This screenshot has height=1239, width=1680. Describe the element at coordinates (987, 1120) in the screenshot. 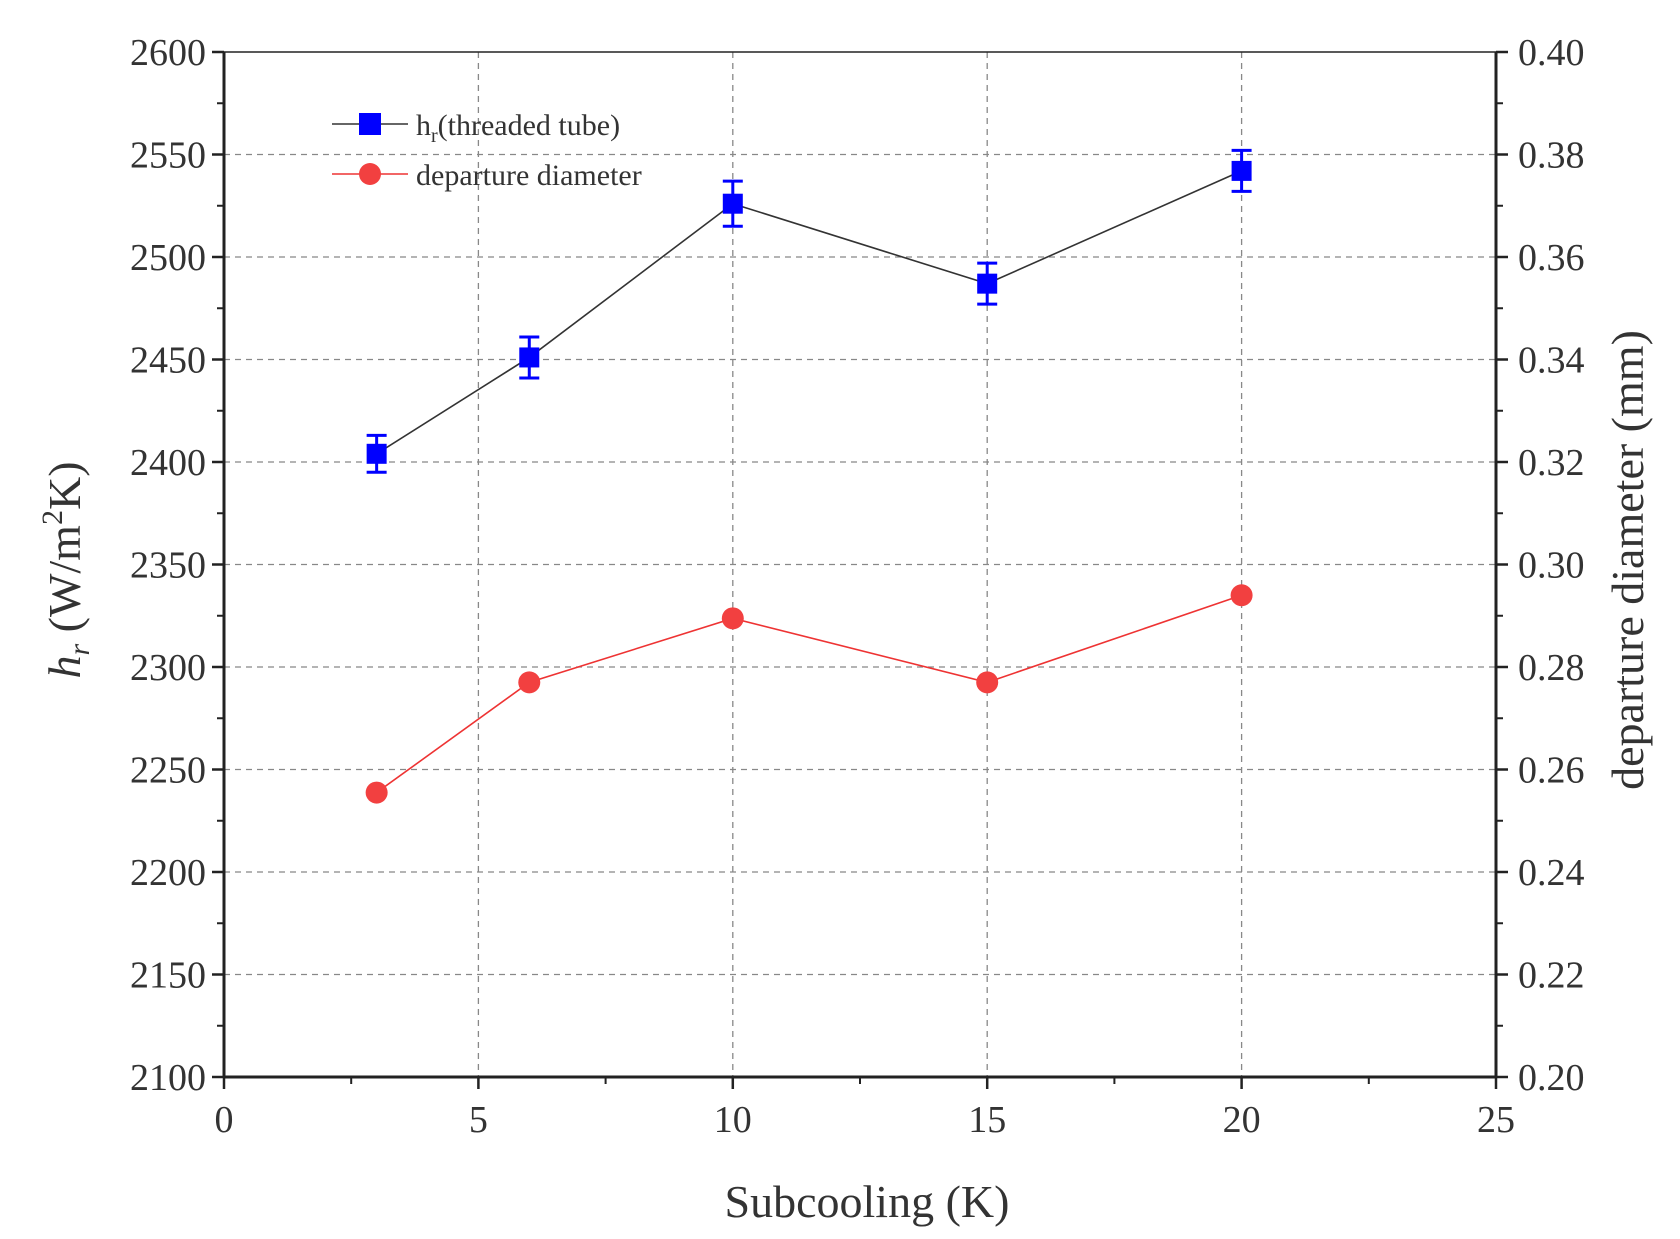

I see `x-tick-label: 15` at that location.